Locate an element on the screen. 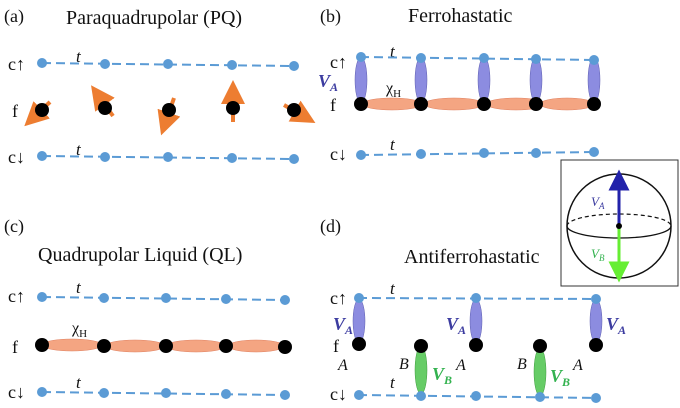 The height and width of the screenshot is (408, 680). panel-b-chi-label: χH is located at coordinates (393, 90).